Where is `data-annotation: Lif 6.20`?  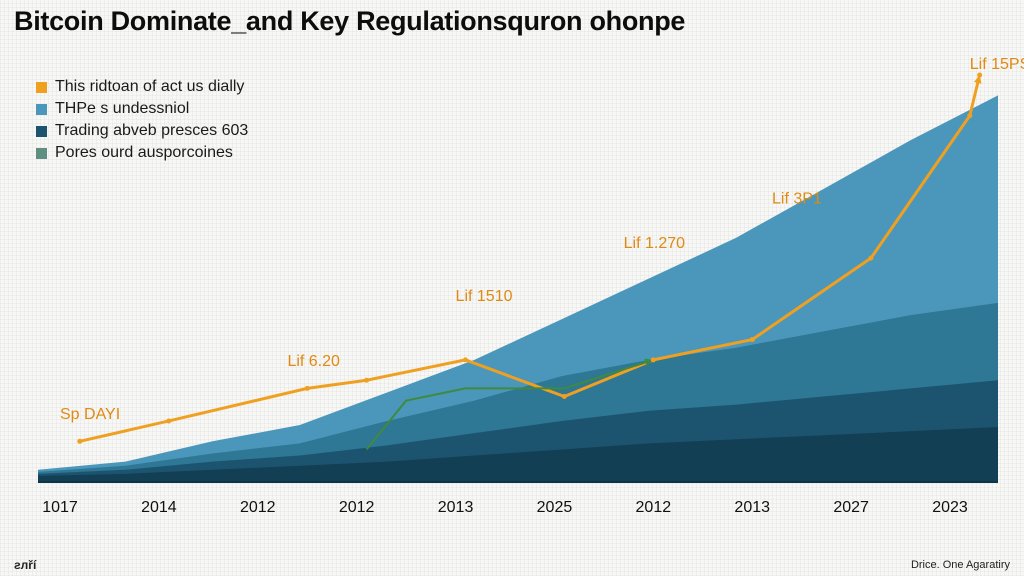
data-annotation: Lif 6.20 is located at coordinates (313, 361).